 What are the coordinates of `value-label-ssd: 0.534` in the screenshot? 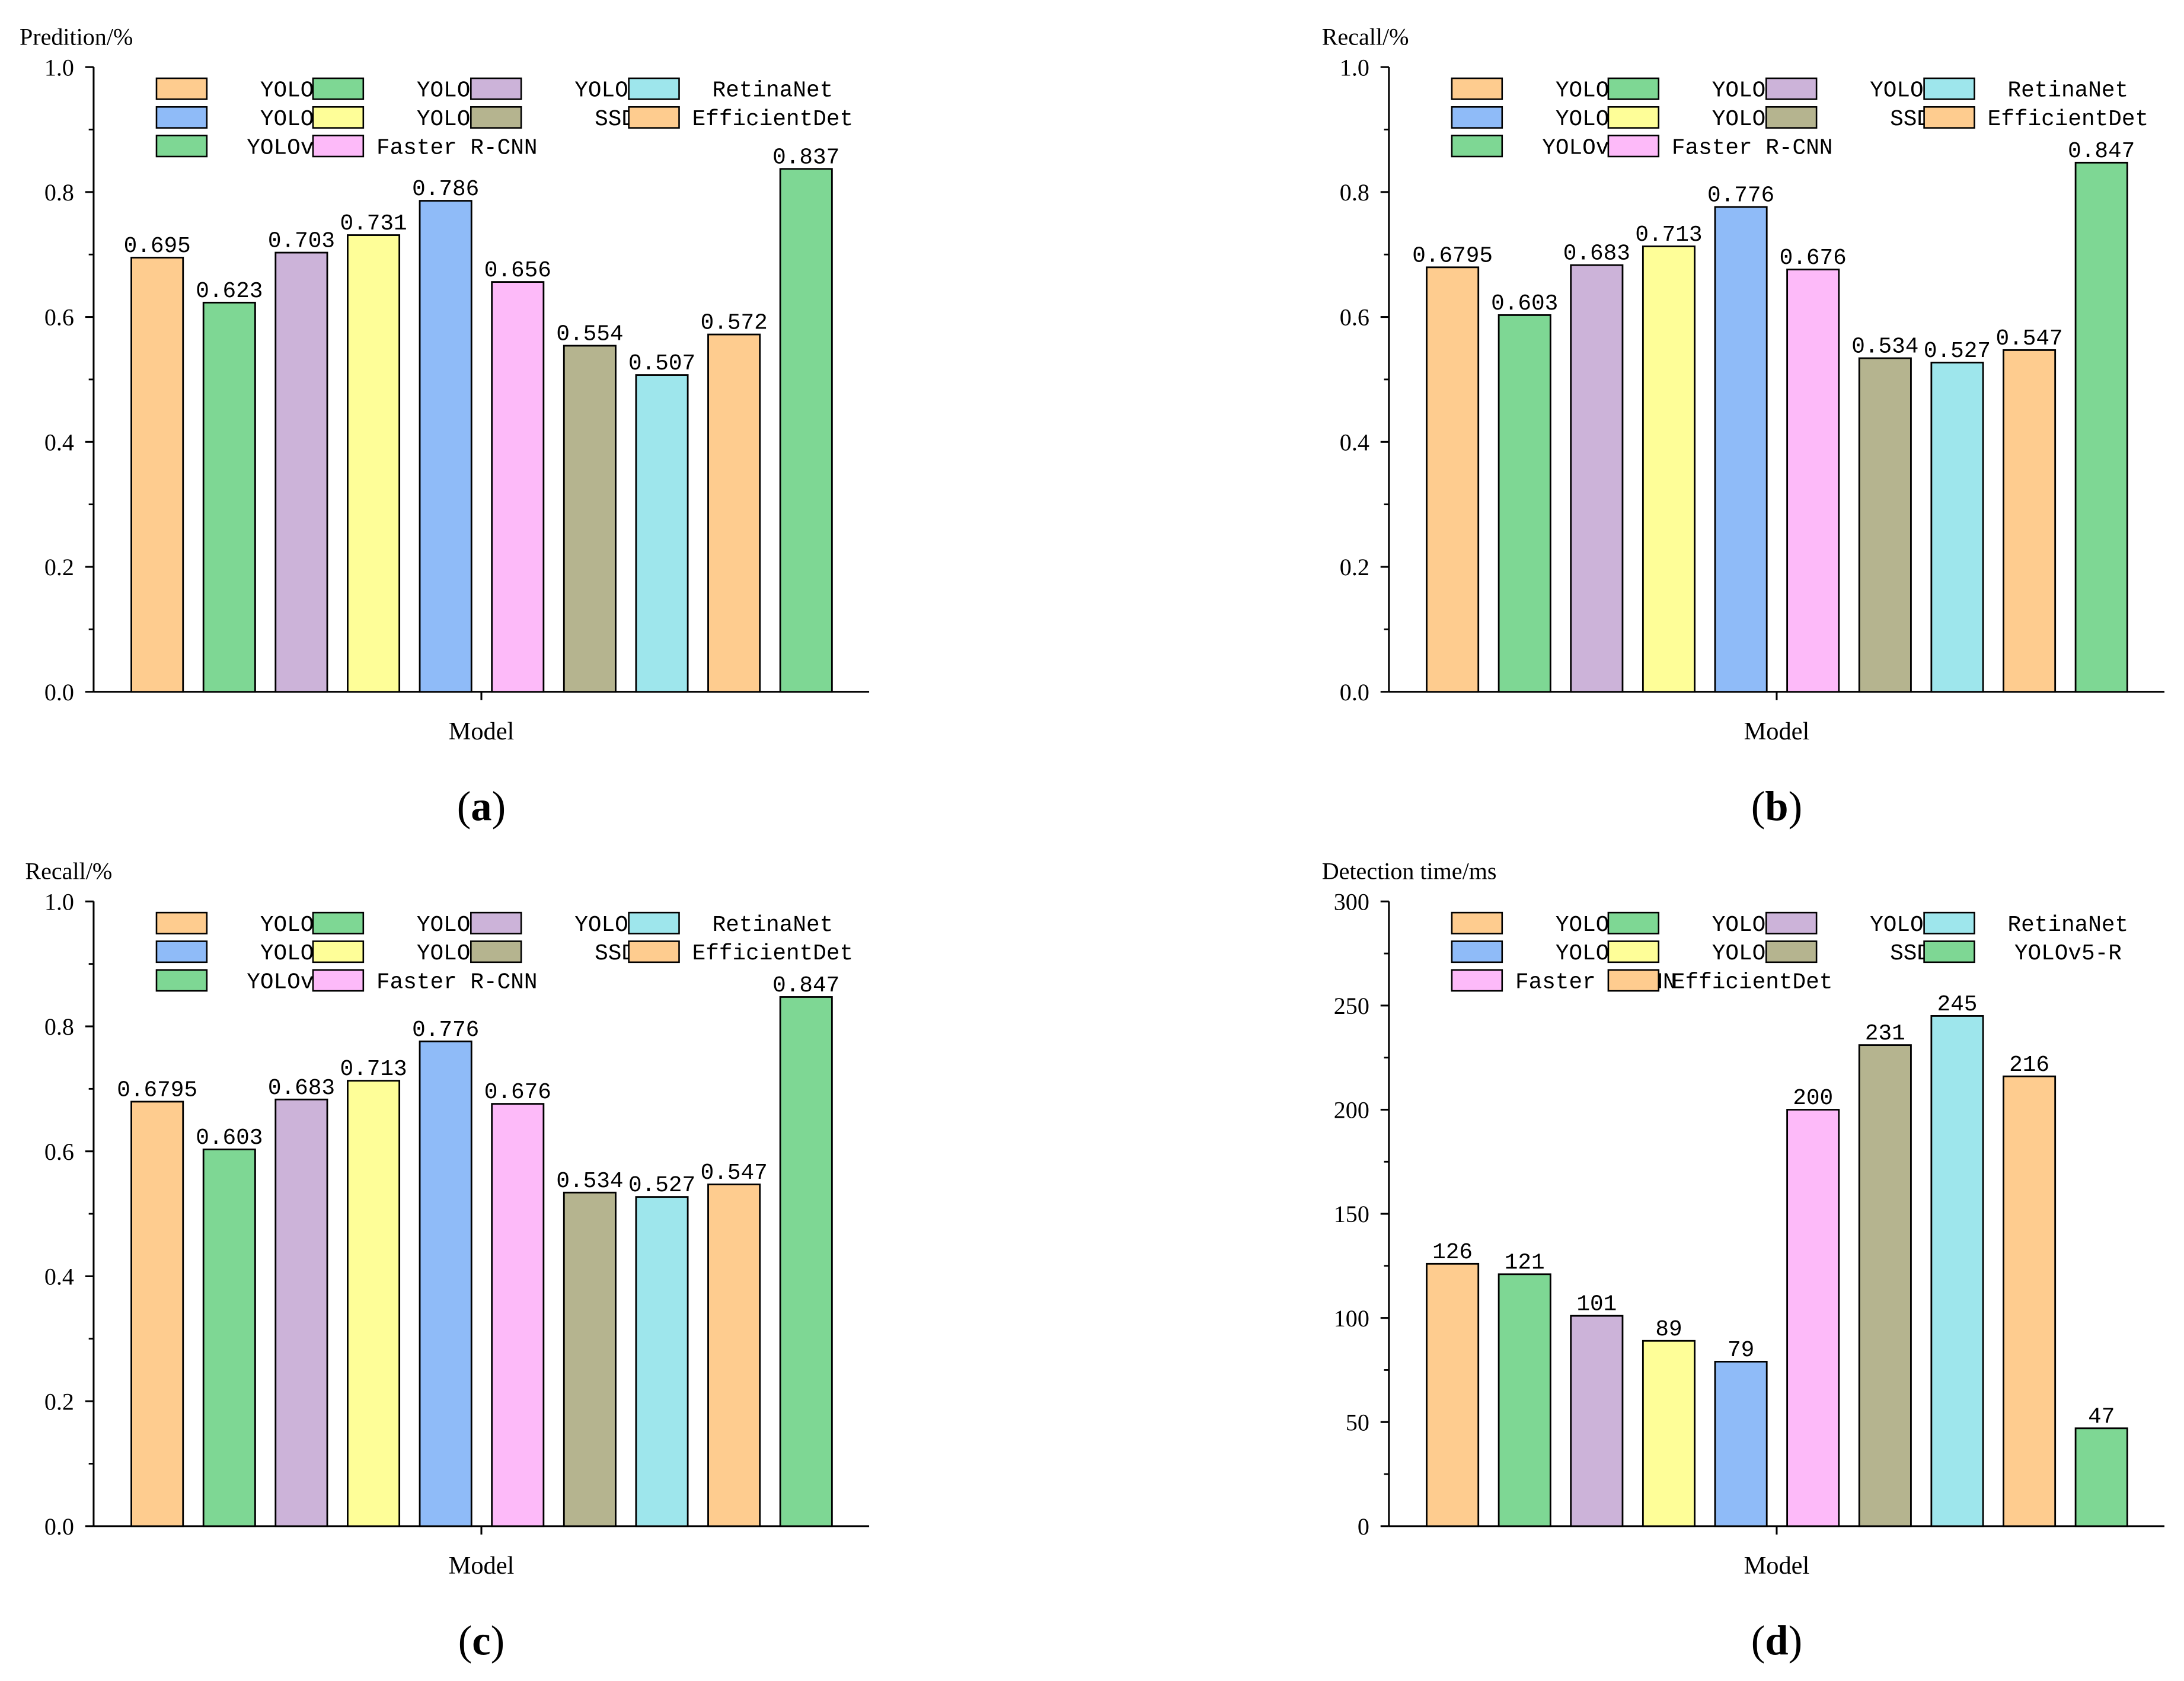 It's located at (1885, 347).